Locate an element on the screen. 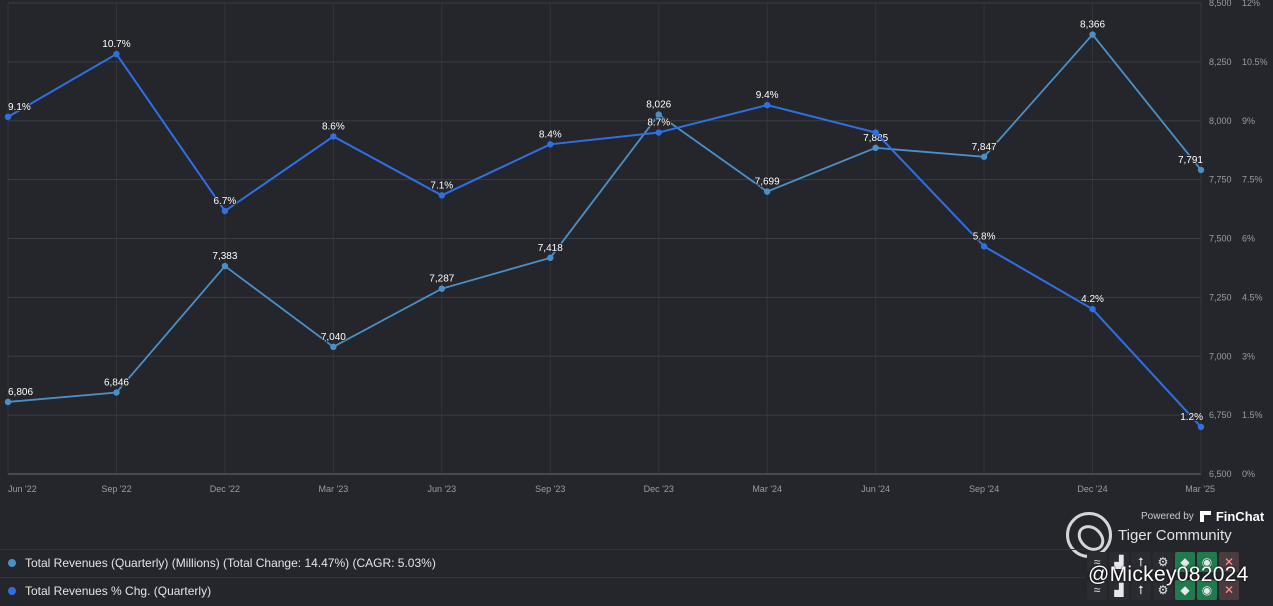 This screenshot has height=606, width=1273. x-tick-label: Sep '22 is located at coordinates (116, 489).